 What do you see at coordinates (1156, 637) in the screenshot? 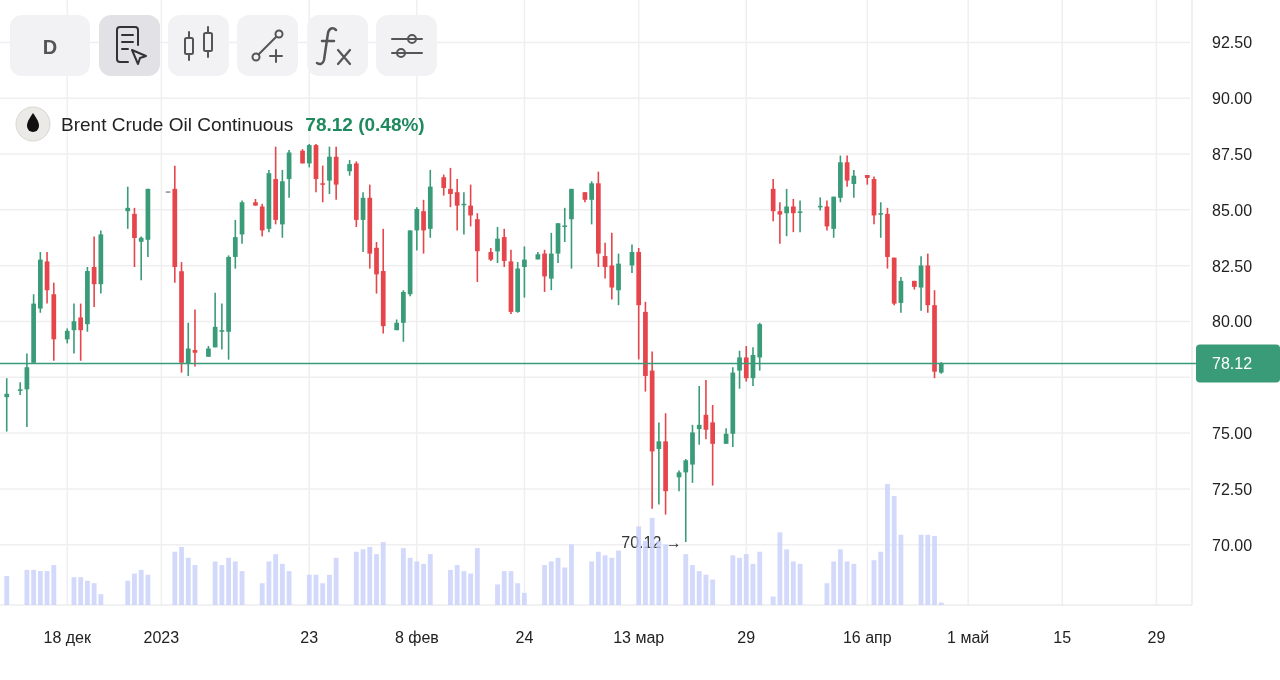
I see `x-tick-label: 29` at bounding box center [1156, 637].